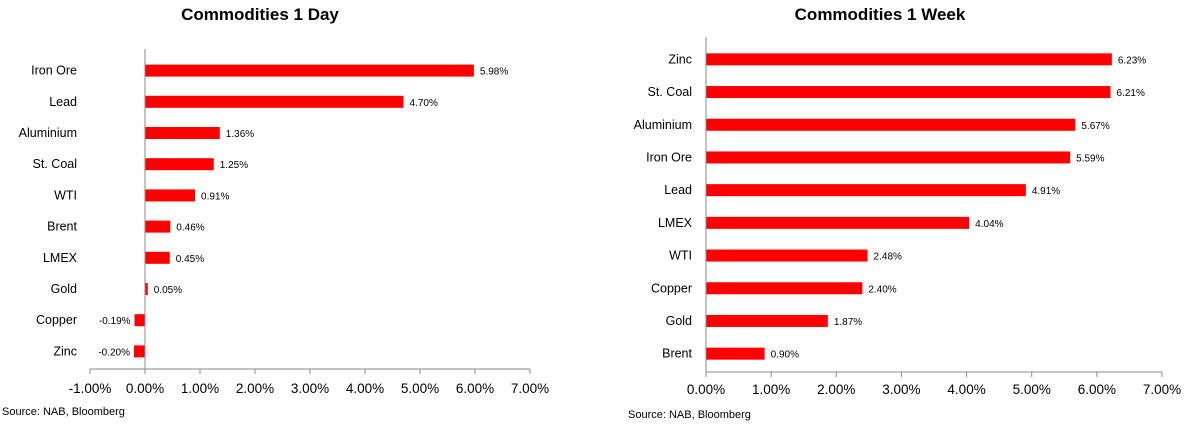  Describe the element at coordinates (882, 289) in the screenshot. I see `data-label: 2.40%` at that location.